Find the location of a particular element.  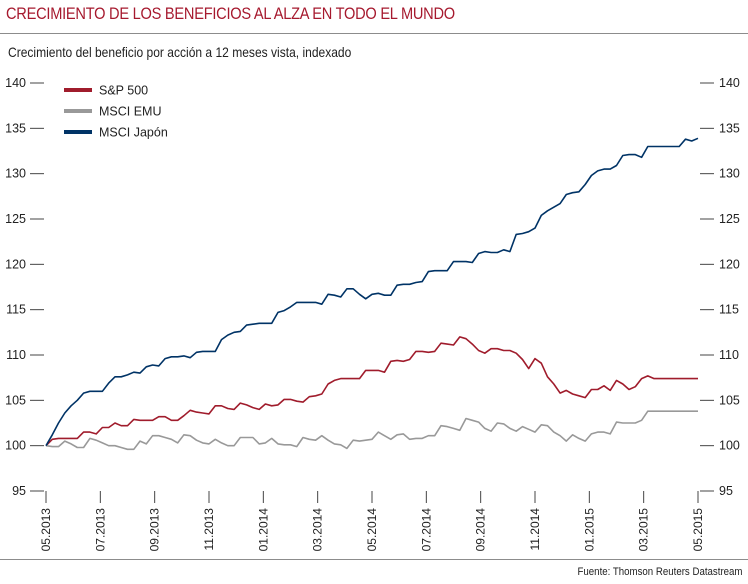

legend-swatch-msci-jap-n is located at coordinates (78, 132).